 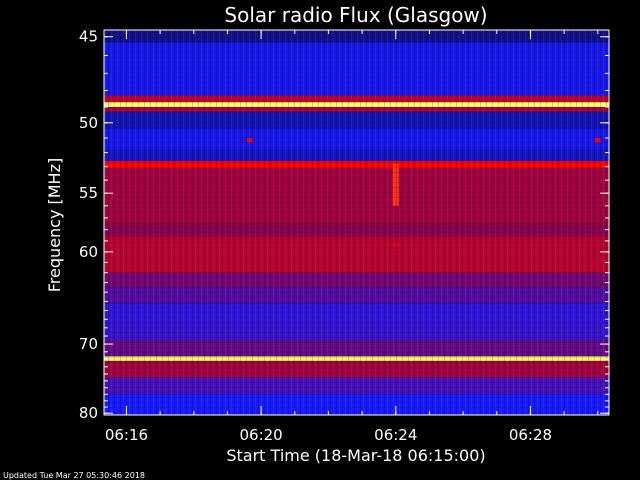 What do you see at coordinates (88, 413) in the screenshot?
I see `y-tick-label-5: 80` at bounding box center [88, 413].